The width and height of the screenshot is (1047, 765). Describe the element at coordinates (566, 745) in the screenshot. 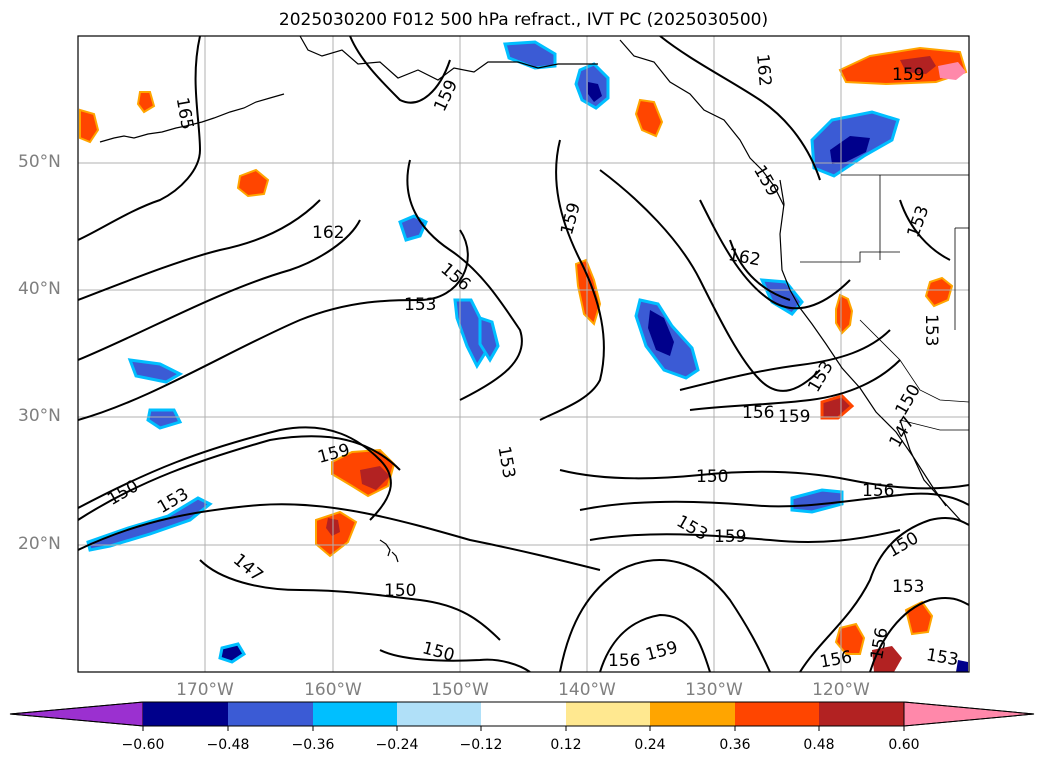

I see `colorbar-tick-label: 0.12` at that location.